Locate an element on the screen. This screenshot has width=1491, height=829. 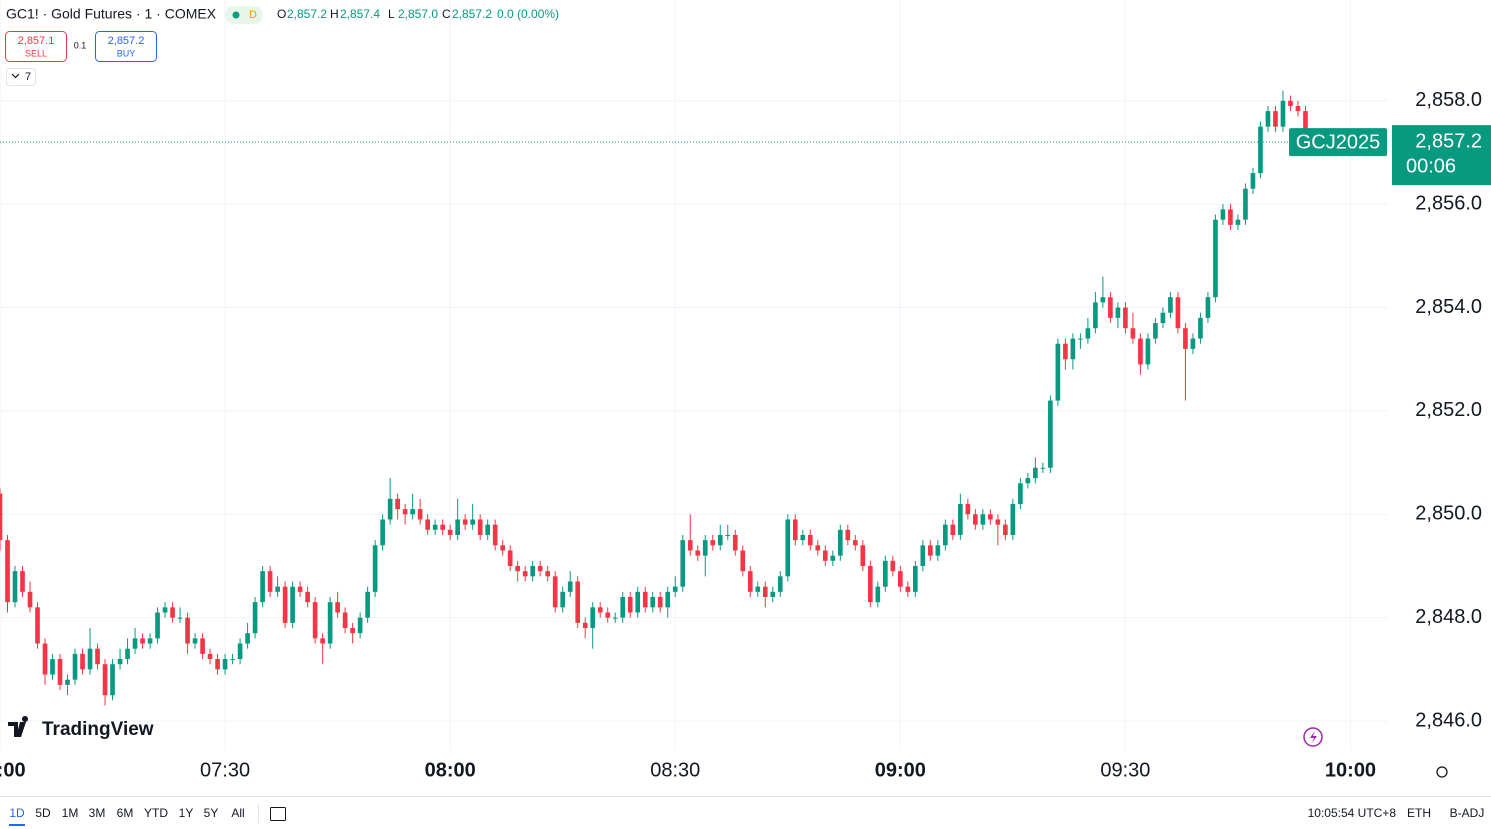
status-pill is located at coordinates (244, 15).